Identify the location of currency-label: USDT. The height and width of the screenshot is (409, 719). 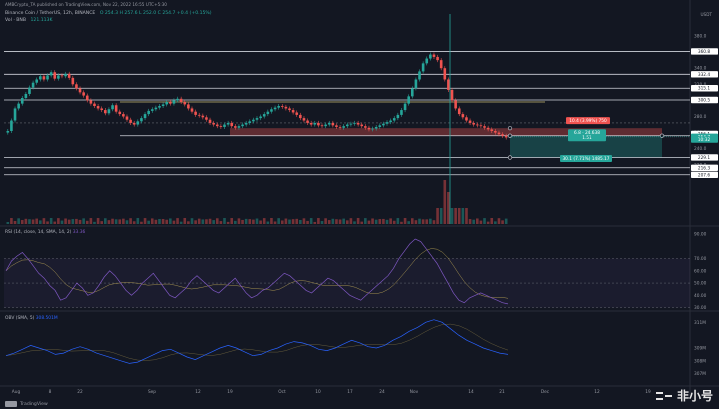
(706, 14).